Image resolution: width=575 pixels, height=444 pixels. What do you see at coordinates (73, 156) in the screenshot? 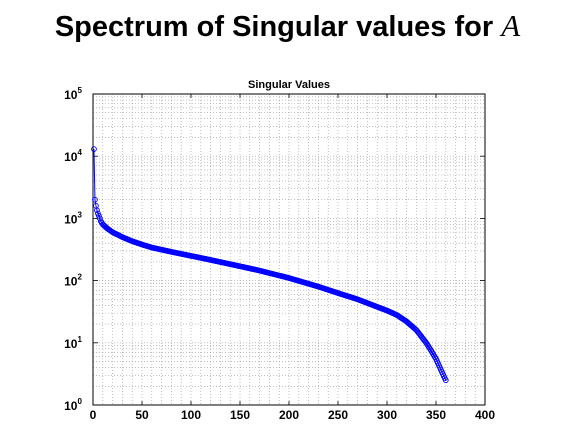
I see `y-tick-label: 10⁴` at bounding box center [73, 156].